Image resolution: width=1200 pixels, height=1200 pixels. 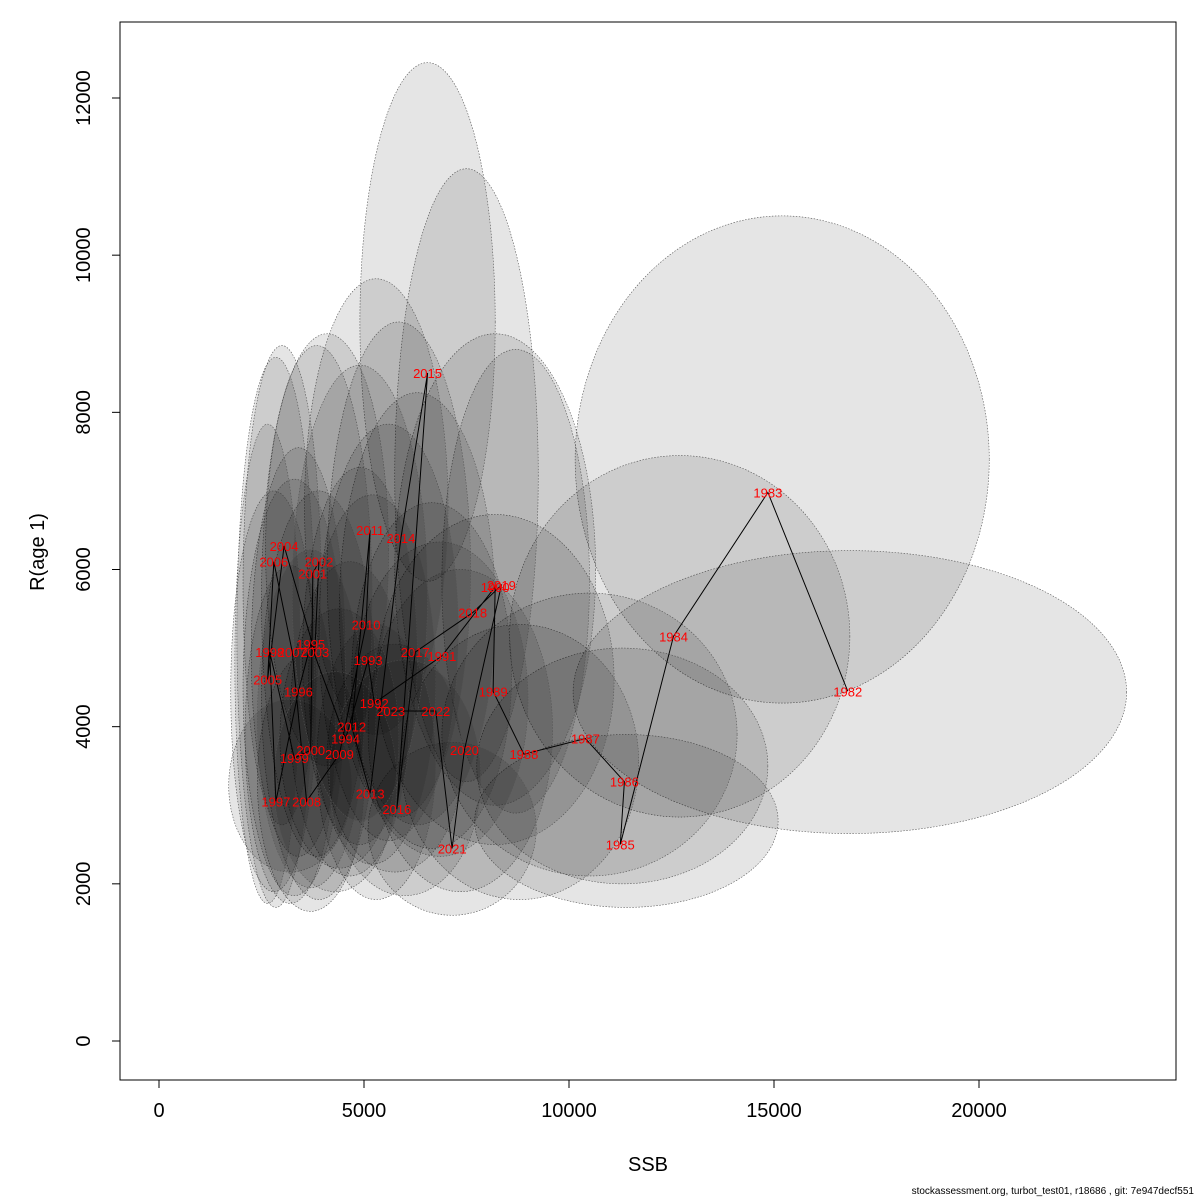 What do you see at coordinates (312, 573) in the screenshot?
I see `year-label-2001: 2001` at bounding box center [312, 573].